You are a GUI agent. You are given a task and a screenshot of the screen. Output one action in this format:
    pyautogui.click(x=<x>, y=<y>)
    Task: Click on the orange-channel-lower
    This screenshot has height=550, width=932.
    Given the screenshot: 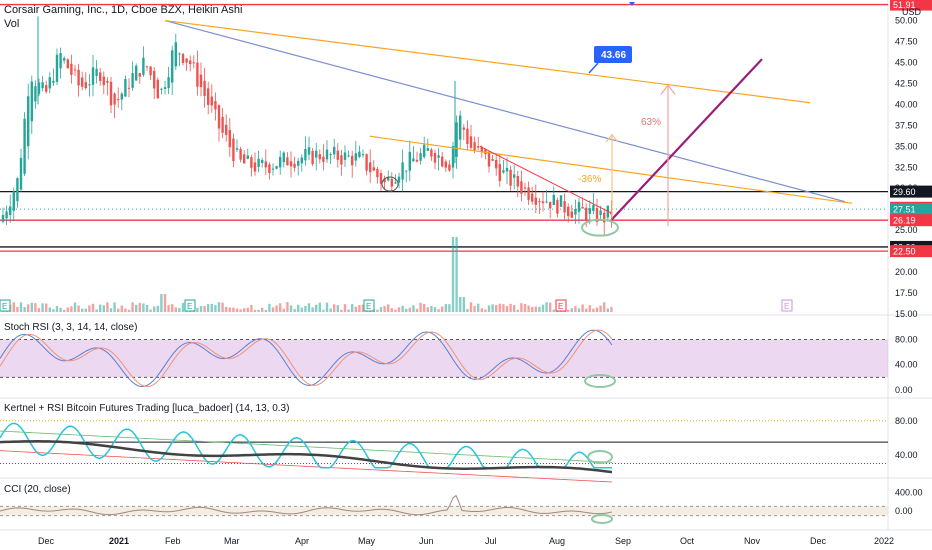 What is the action you would take?
    pyautogui.click(x=611, y=169)
    